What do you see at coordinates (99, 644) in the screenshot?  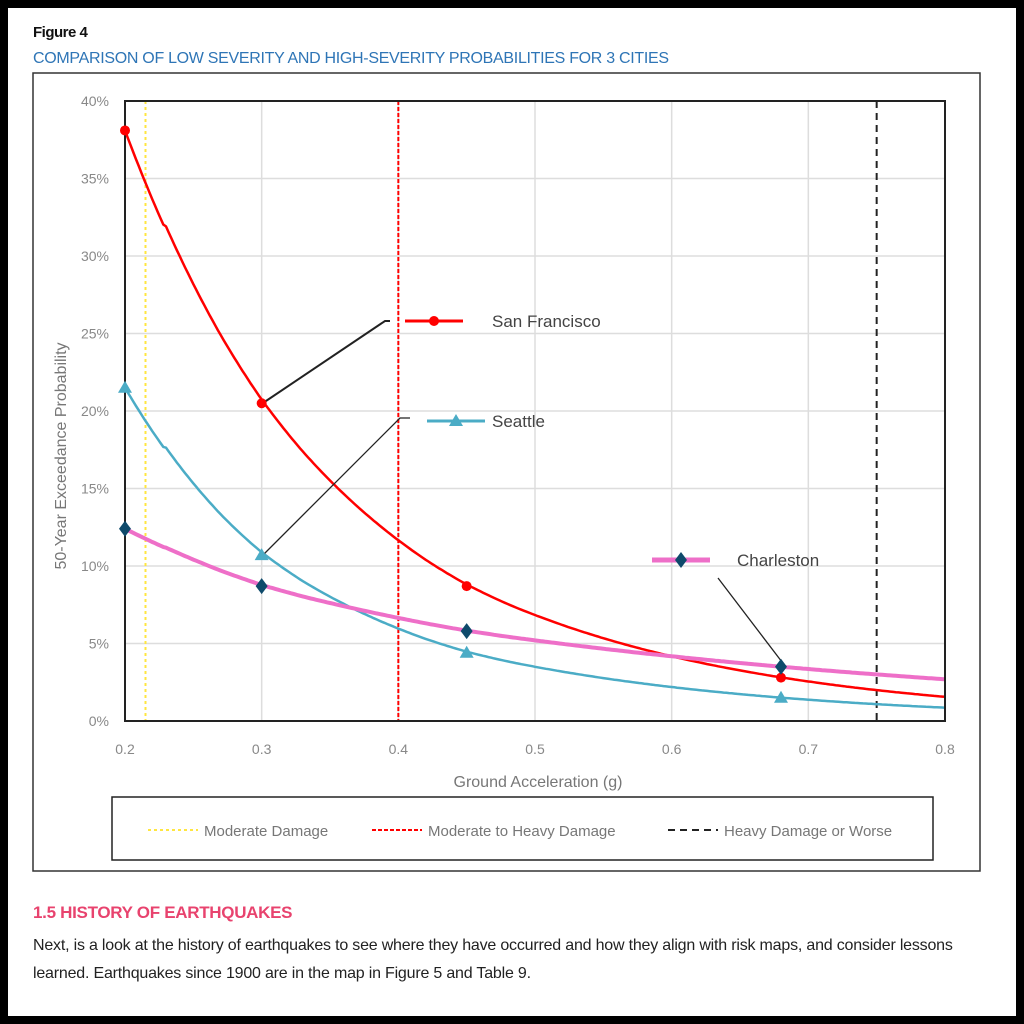 I see `y-tick-label: 5%` at bounding box center [99, 644].